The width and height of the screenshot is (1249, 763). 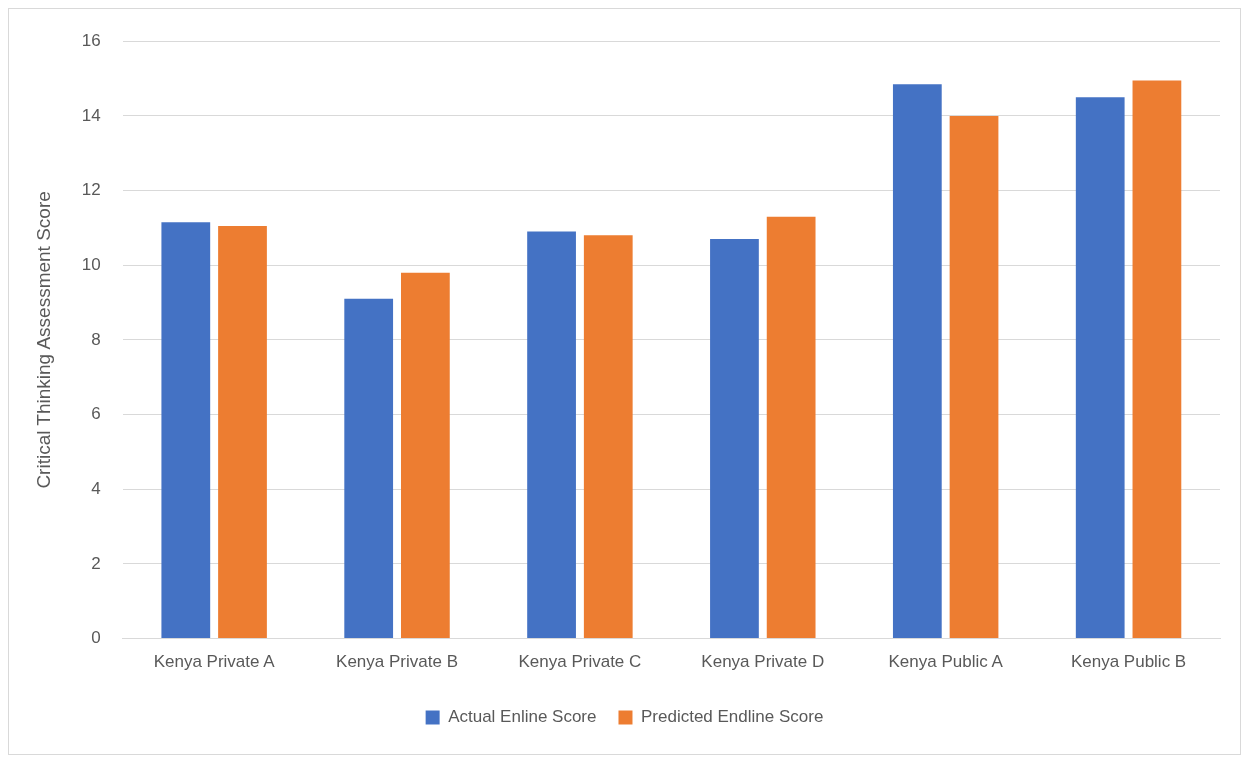 I want to click on x-tick-label: Kenya Private D, so click(x=763, y=662).